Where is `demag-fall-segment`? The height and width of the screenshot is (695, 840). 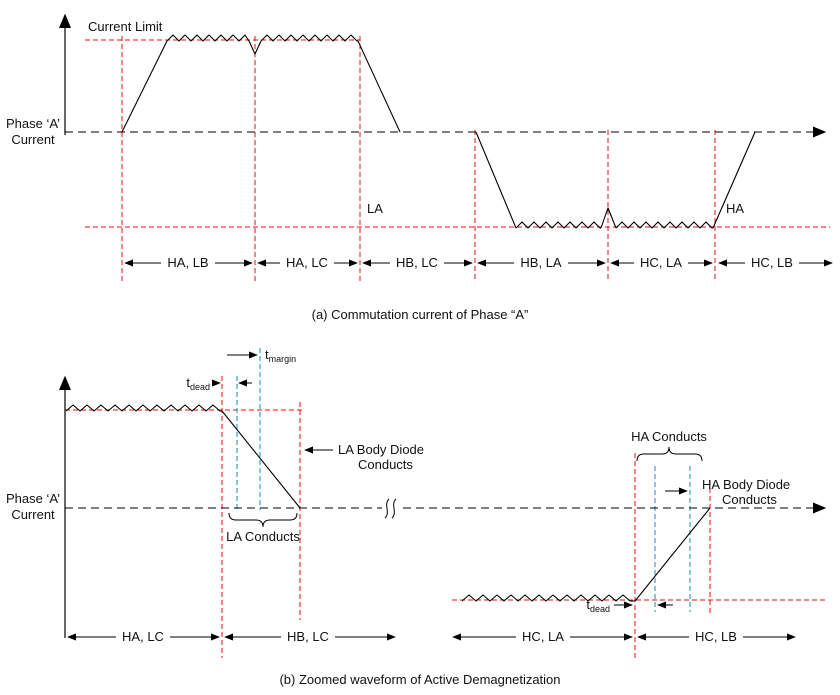 demag-fall-segment is located at coordinates (261, 459).